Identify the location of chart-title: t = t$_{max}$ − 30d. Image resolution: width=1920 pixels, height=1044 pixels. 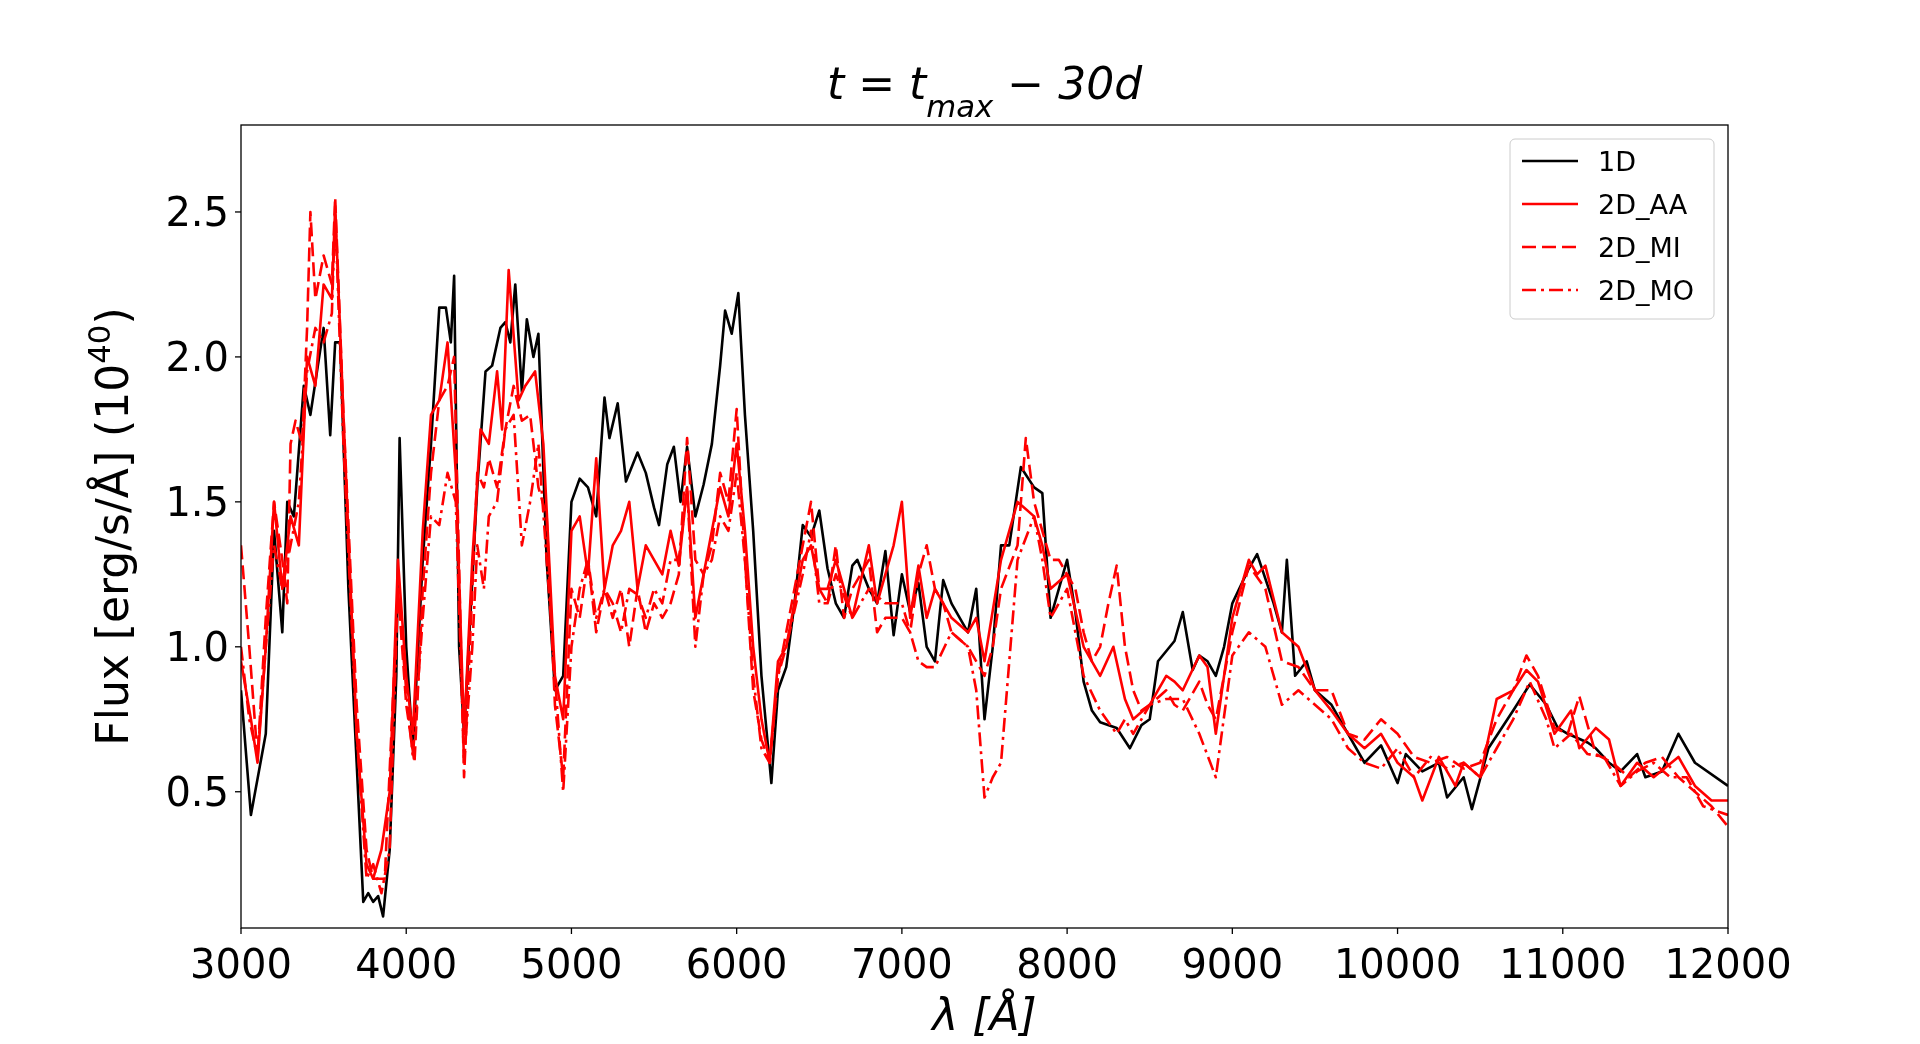
(985, 91).